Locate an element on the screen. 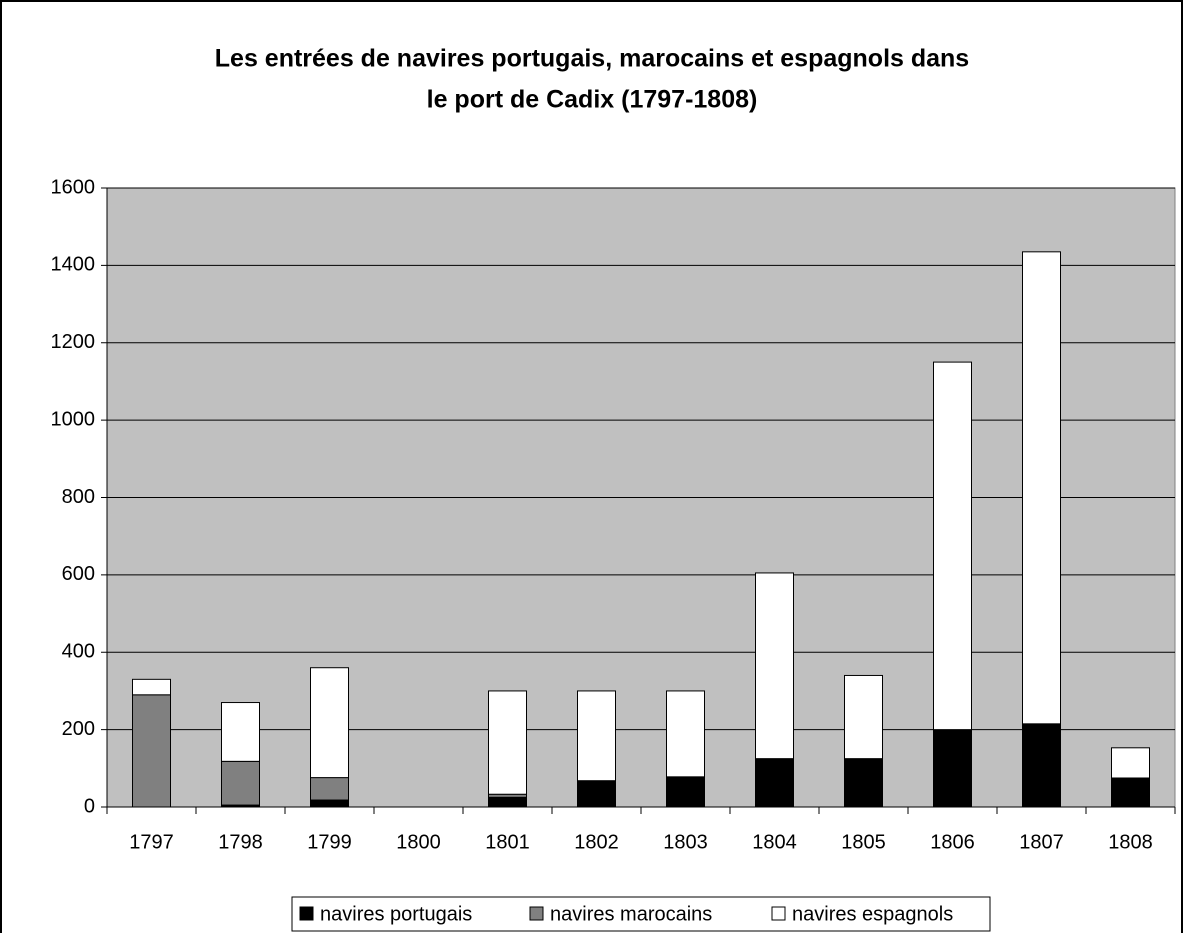 The width and height of the screenshot is (1184, 938). y-tick-label: 1200 is located at coordinates (73, 342).